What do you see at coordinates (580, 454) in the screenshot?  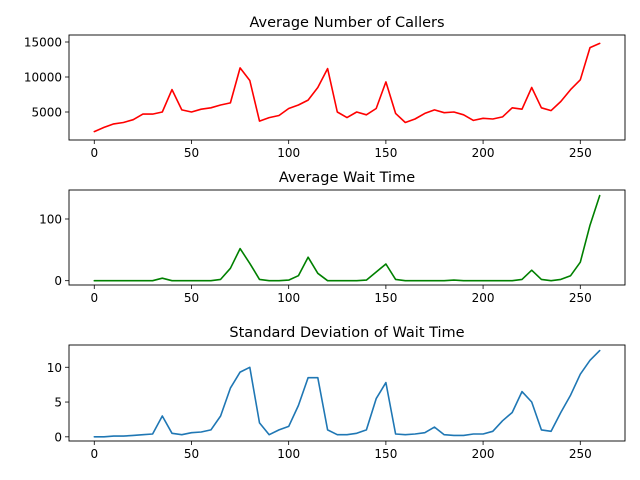 I see `wait-std-x-tick-label: 250` at bounding box center [580, 454].